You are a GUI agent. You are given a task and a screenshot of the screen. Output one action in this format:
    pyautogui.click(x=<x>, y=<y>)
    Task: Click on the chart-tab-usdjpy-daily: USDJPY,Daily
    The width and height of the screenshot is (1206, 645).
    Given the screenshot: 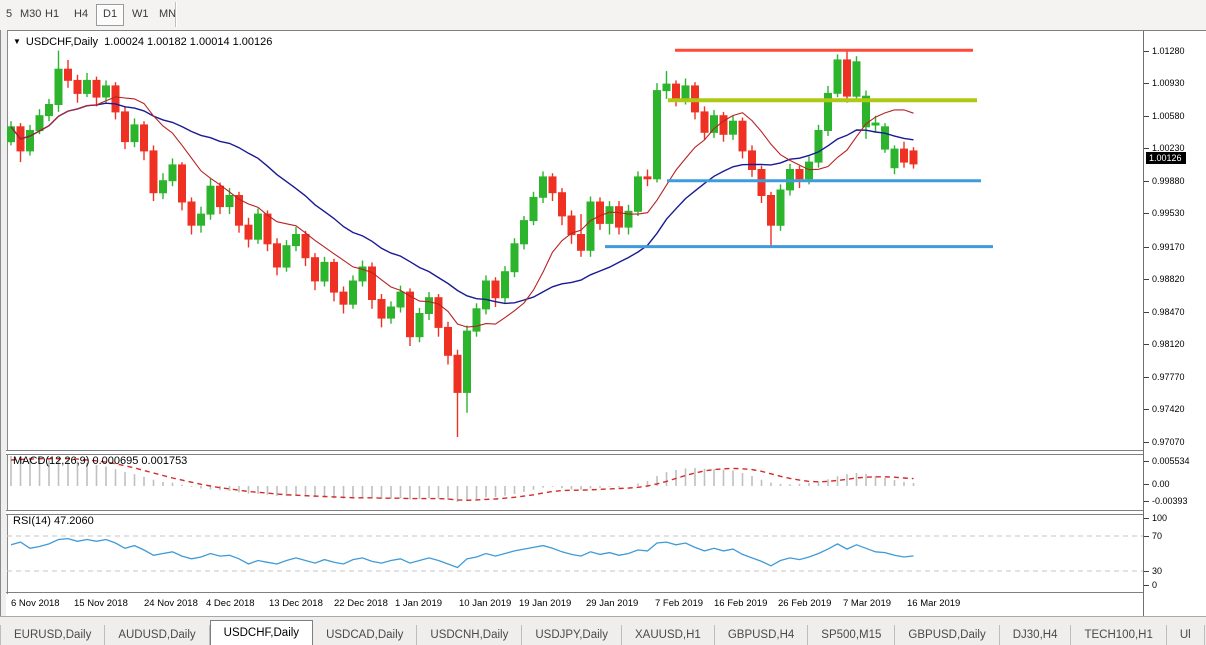 What is the action you would take?
    pyautogui.click(x=572, y=635)
    